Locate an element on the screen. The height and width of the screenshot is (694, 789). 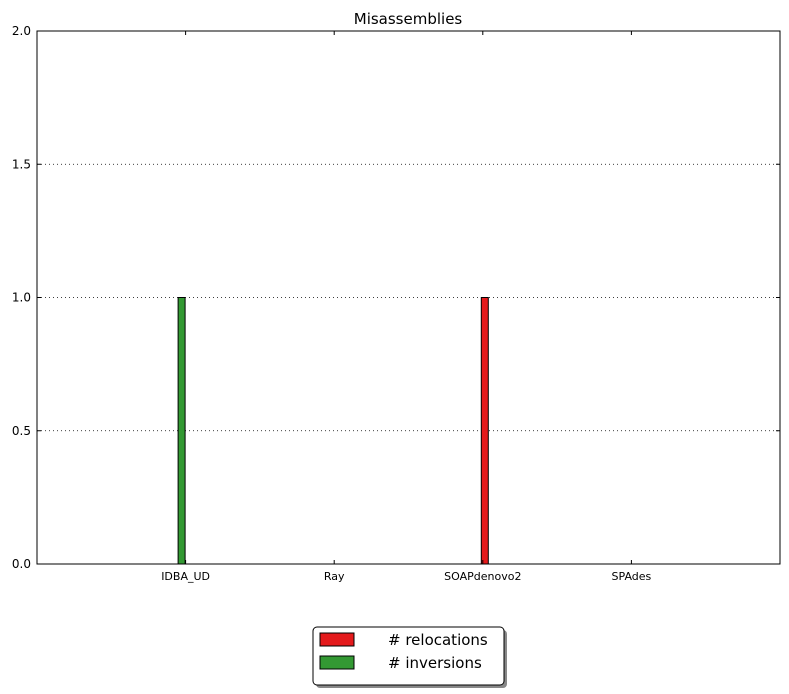
legend-label: # relocations is located at coordinates (438, 640).